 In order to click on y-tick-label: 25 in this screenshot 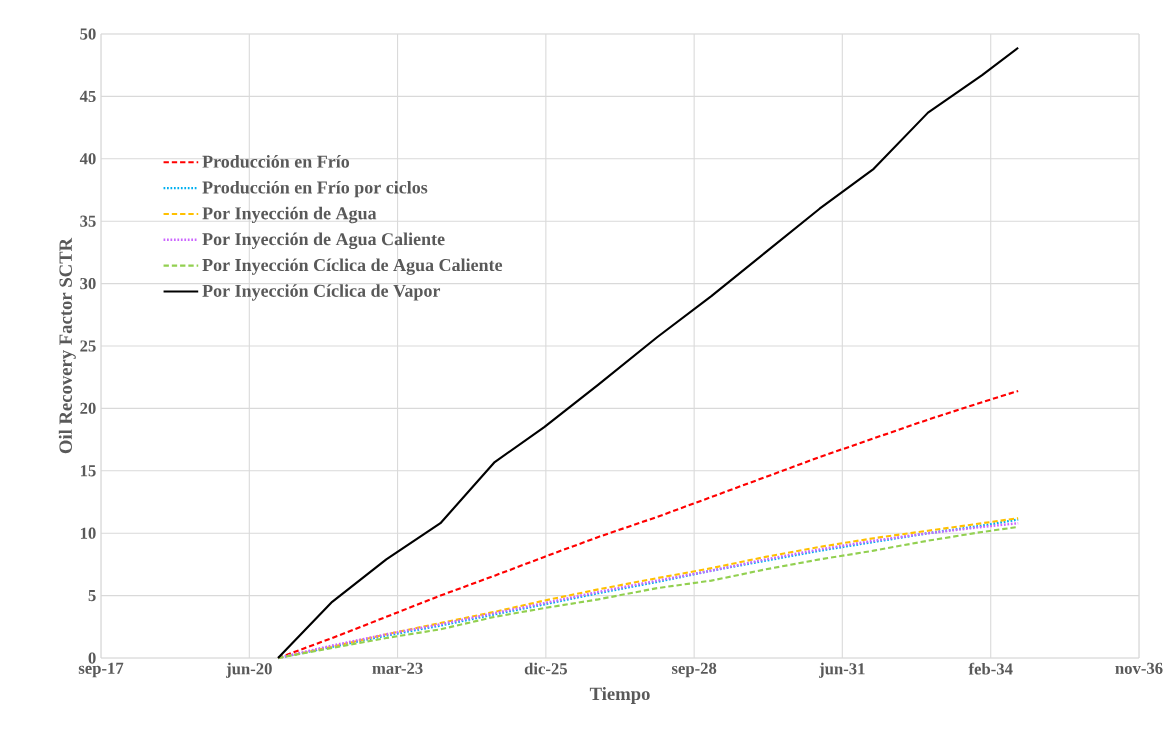, I will do `click(88, 346)`.